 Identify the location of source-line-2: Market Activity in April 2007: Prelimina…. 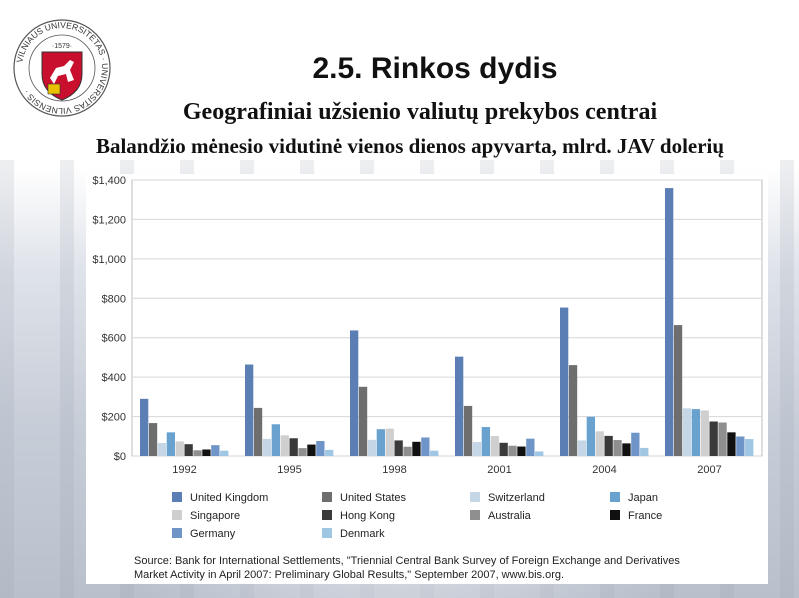
(349, 575).